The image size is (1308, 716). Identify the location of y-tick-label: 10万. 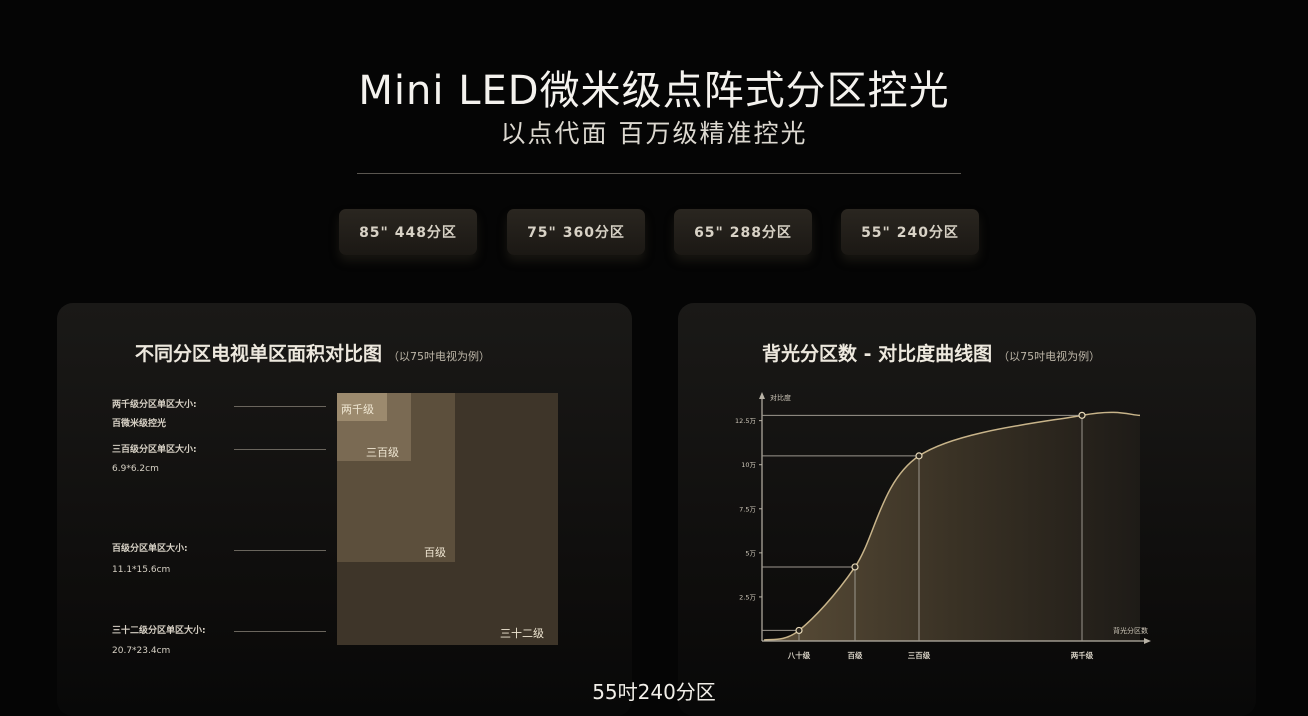
(748, 465).